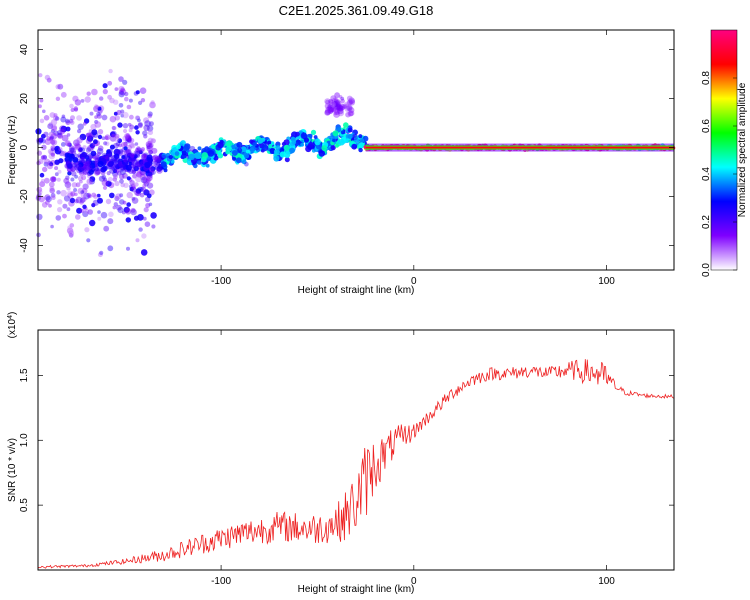 Image resolution: width=750 pixels, height=600 pixels. I want to click on x-tick-label: 100, so click(606, 581).